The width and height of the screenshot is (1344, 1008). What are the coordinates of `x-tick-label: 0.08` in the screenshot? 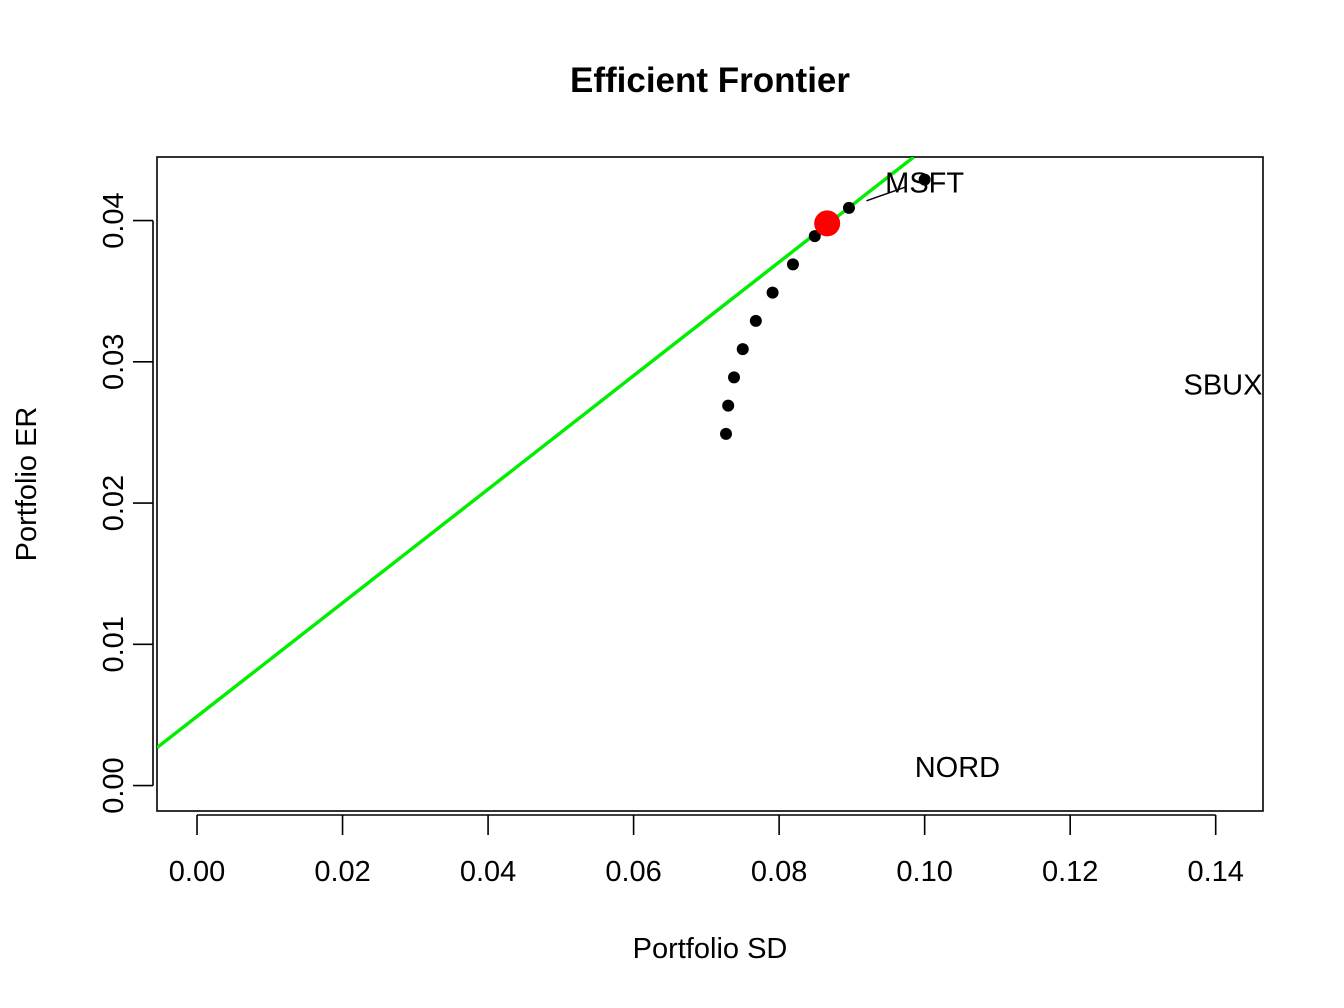 It's located at (779, 872).